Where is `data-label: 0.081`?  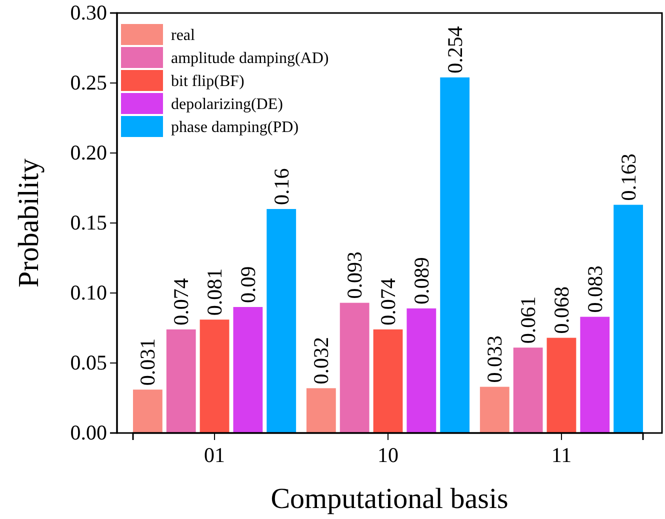
data-label: 0.081 is located at coordinates (214, 292).